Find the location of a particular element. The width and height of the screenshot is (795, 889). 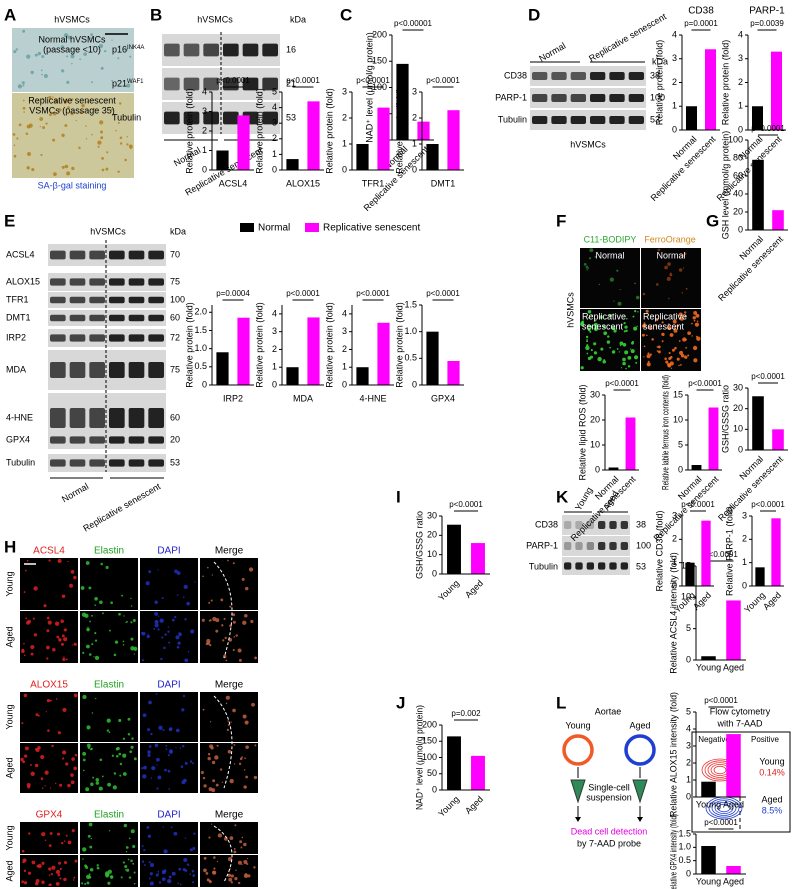

y-tick-label: 50 is located at coordinates (432, 773).